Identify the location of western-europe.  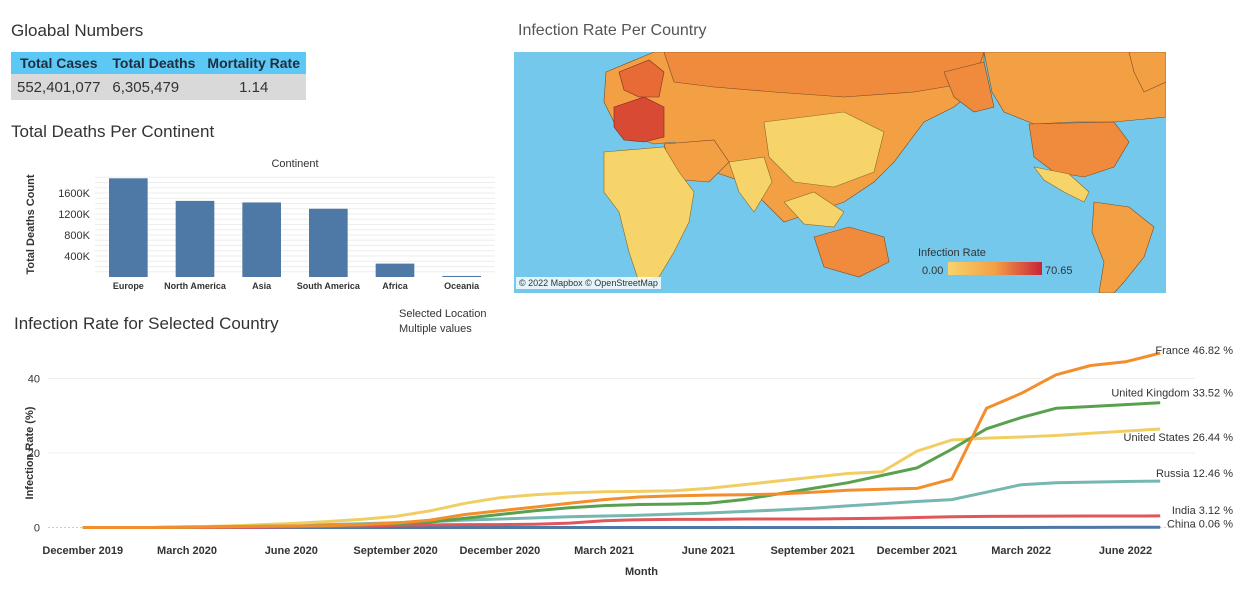
(639, 119).